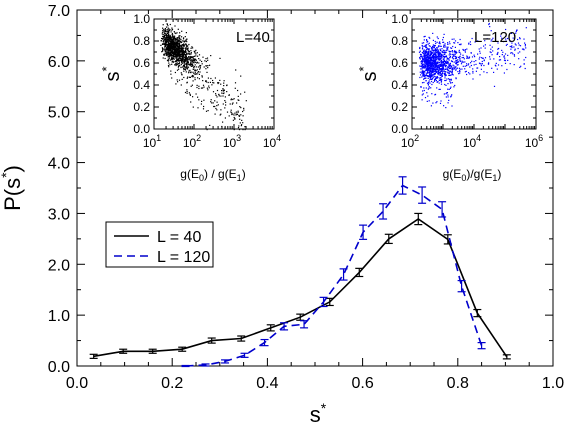 Image resolution: width=568 pixels, height=433 pixels. Describe the element at coordinates (212, 175) in the screenshot. I see `inset-l40-x-label: g(E0) / g(E1)` at that location.